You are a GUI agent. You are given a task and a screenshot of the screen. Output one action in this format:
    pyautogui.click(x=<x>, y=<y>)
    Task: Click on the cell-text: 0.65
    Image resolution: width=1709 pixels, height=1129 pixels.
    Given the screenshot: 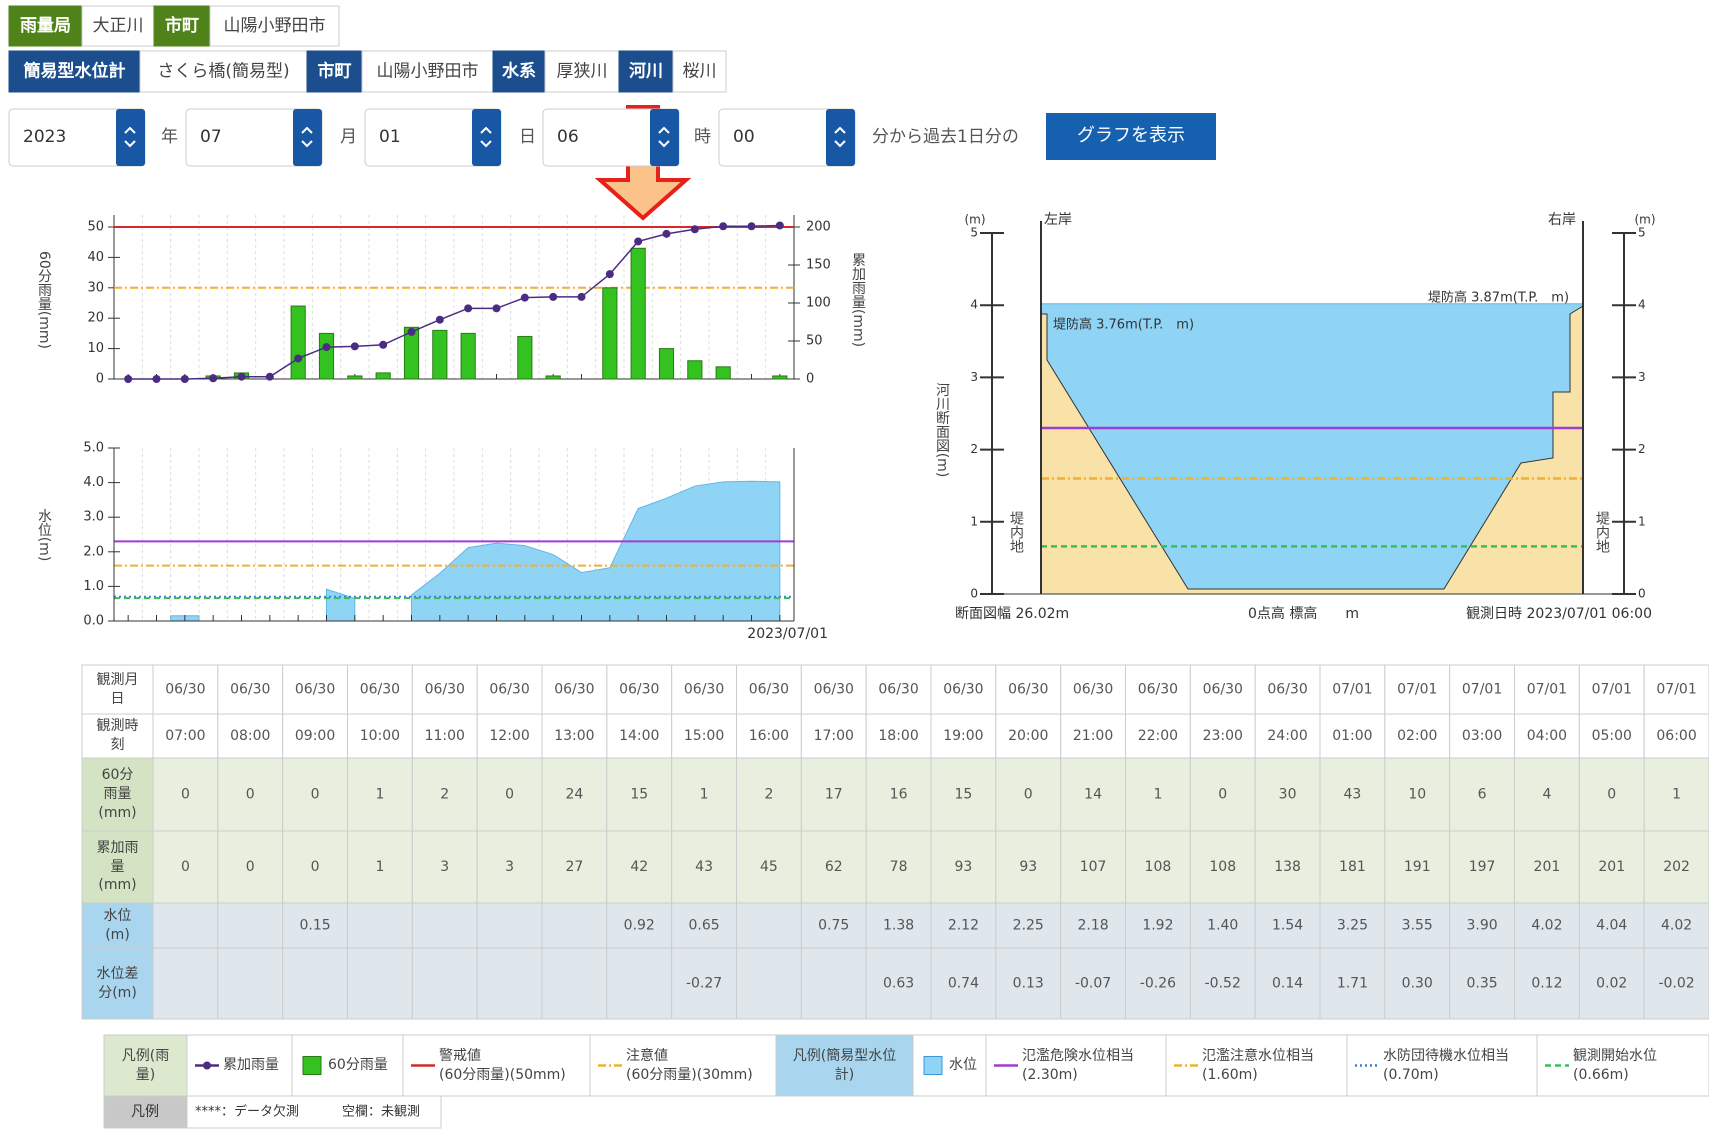 What is the action you would take?
    pyautogui.click(x=703, y=926)
    